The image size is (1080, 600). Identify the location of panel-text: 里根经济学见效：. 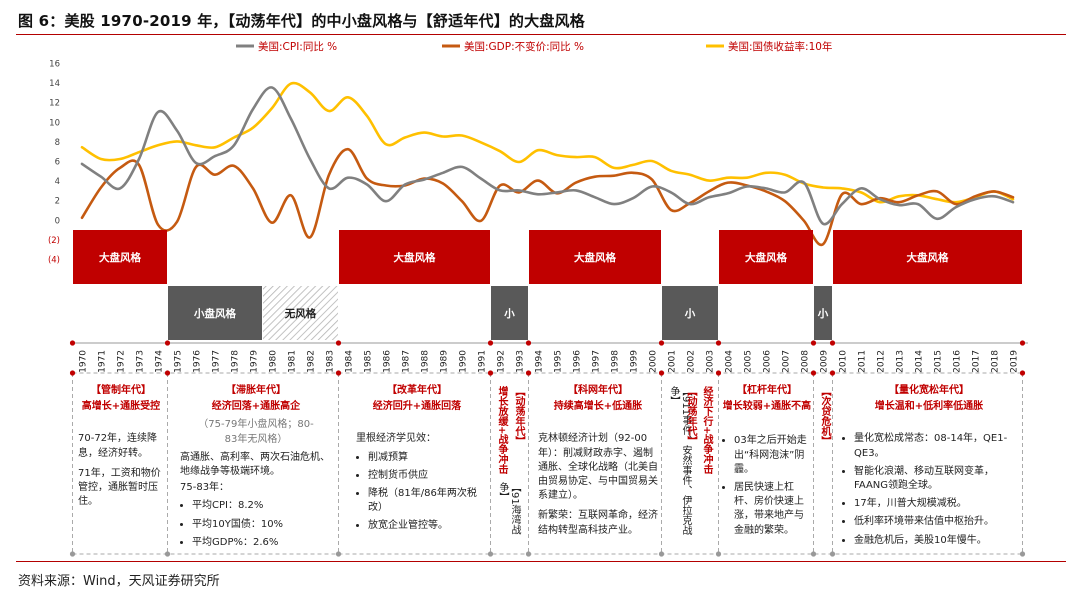
(396, 439).